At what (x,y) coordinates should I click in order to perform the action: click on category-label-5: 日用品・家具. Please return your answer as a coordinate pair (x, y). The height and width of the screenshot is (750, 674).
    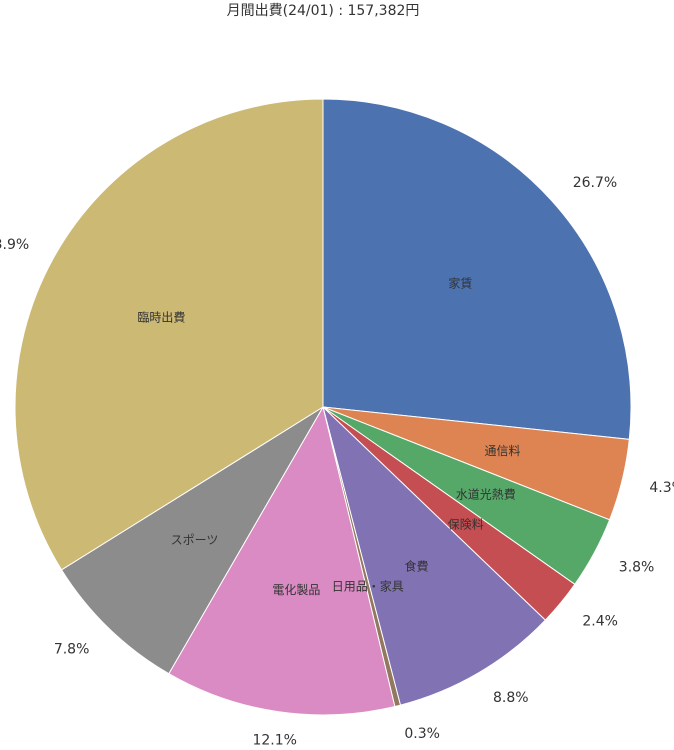
    Looking at the image, I should click on (368, 585).